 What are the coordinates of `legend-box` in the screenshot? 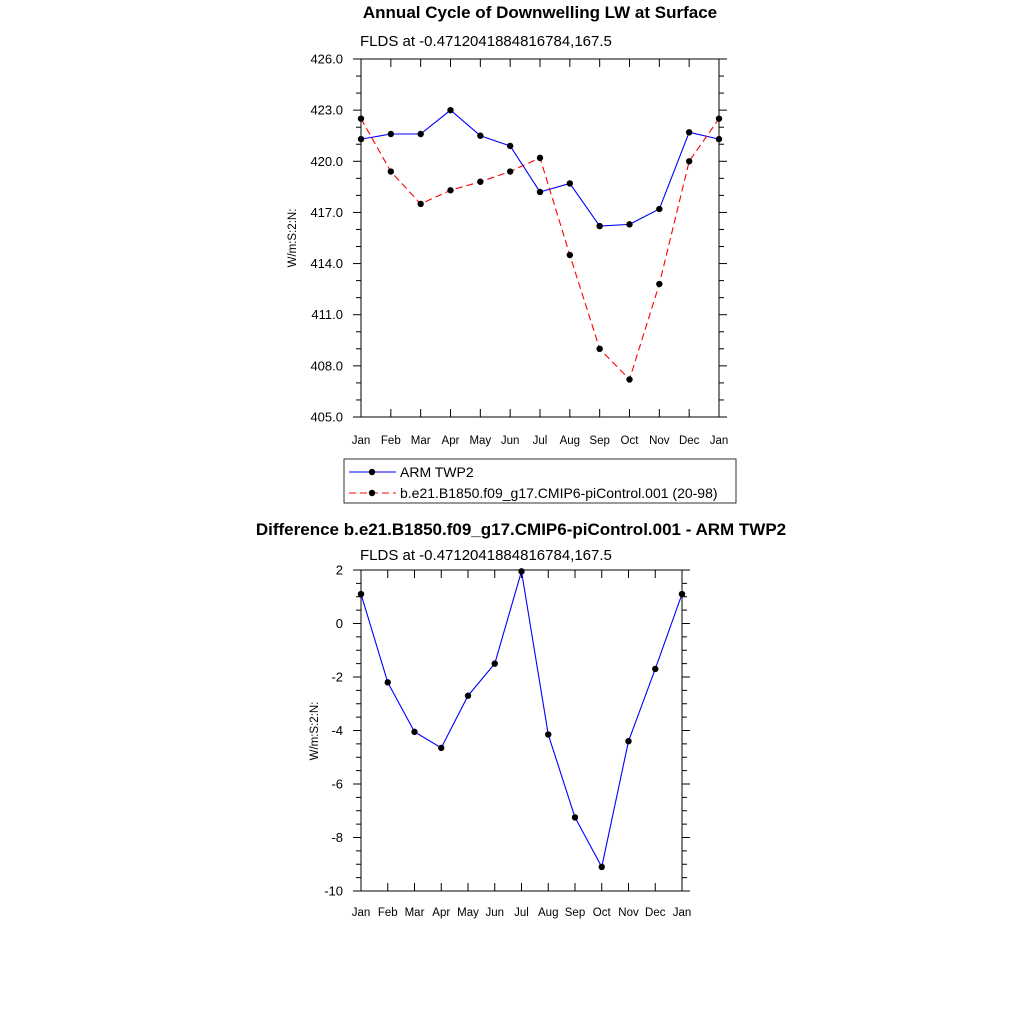 It's located at (540, 481).